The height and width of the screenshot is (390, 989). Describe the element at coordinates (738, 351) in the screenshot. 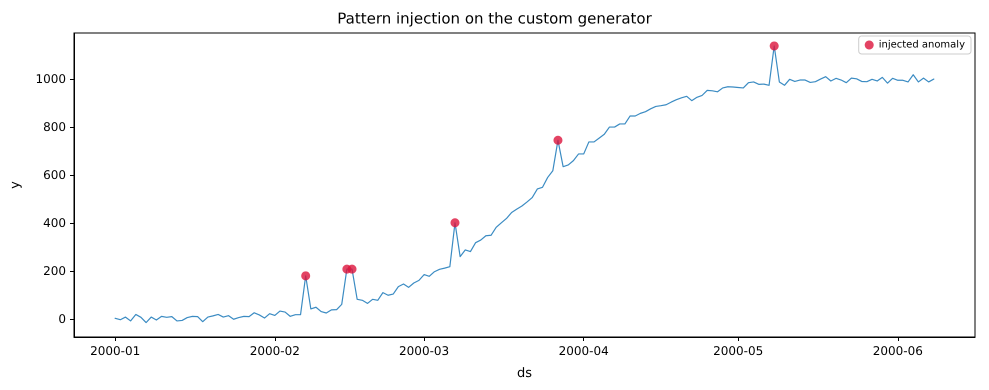

I see `x-tick-label: 2000-05` at that location.